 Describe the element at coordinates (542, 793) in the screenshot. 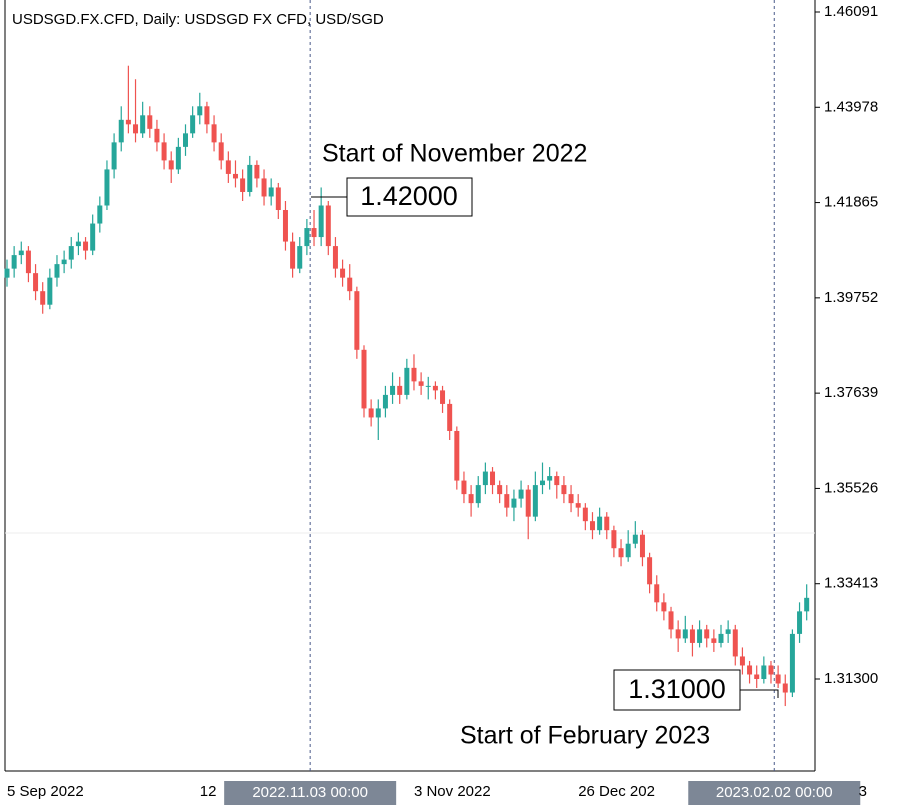

I see `time-tags: 2022.11.03 00:00 2023.02.02 00:00` at that location.